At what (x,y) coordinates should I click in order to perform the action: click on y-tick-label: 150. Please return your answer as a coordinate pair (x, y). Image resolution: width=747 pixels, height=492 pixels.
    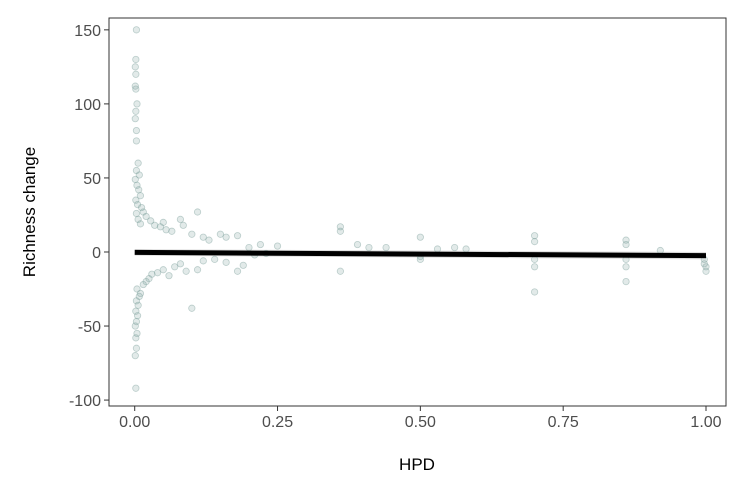
    Looking at the image, I should click on (87, 31).